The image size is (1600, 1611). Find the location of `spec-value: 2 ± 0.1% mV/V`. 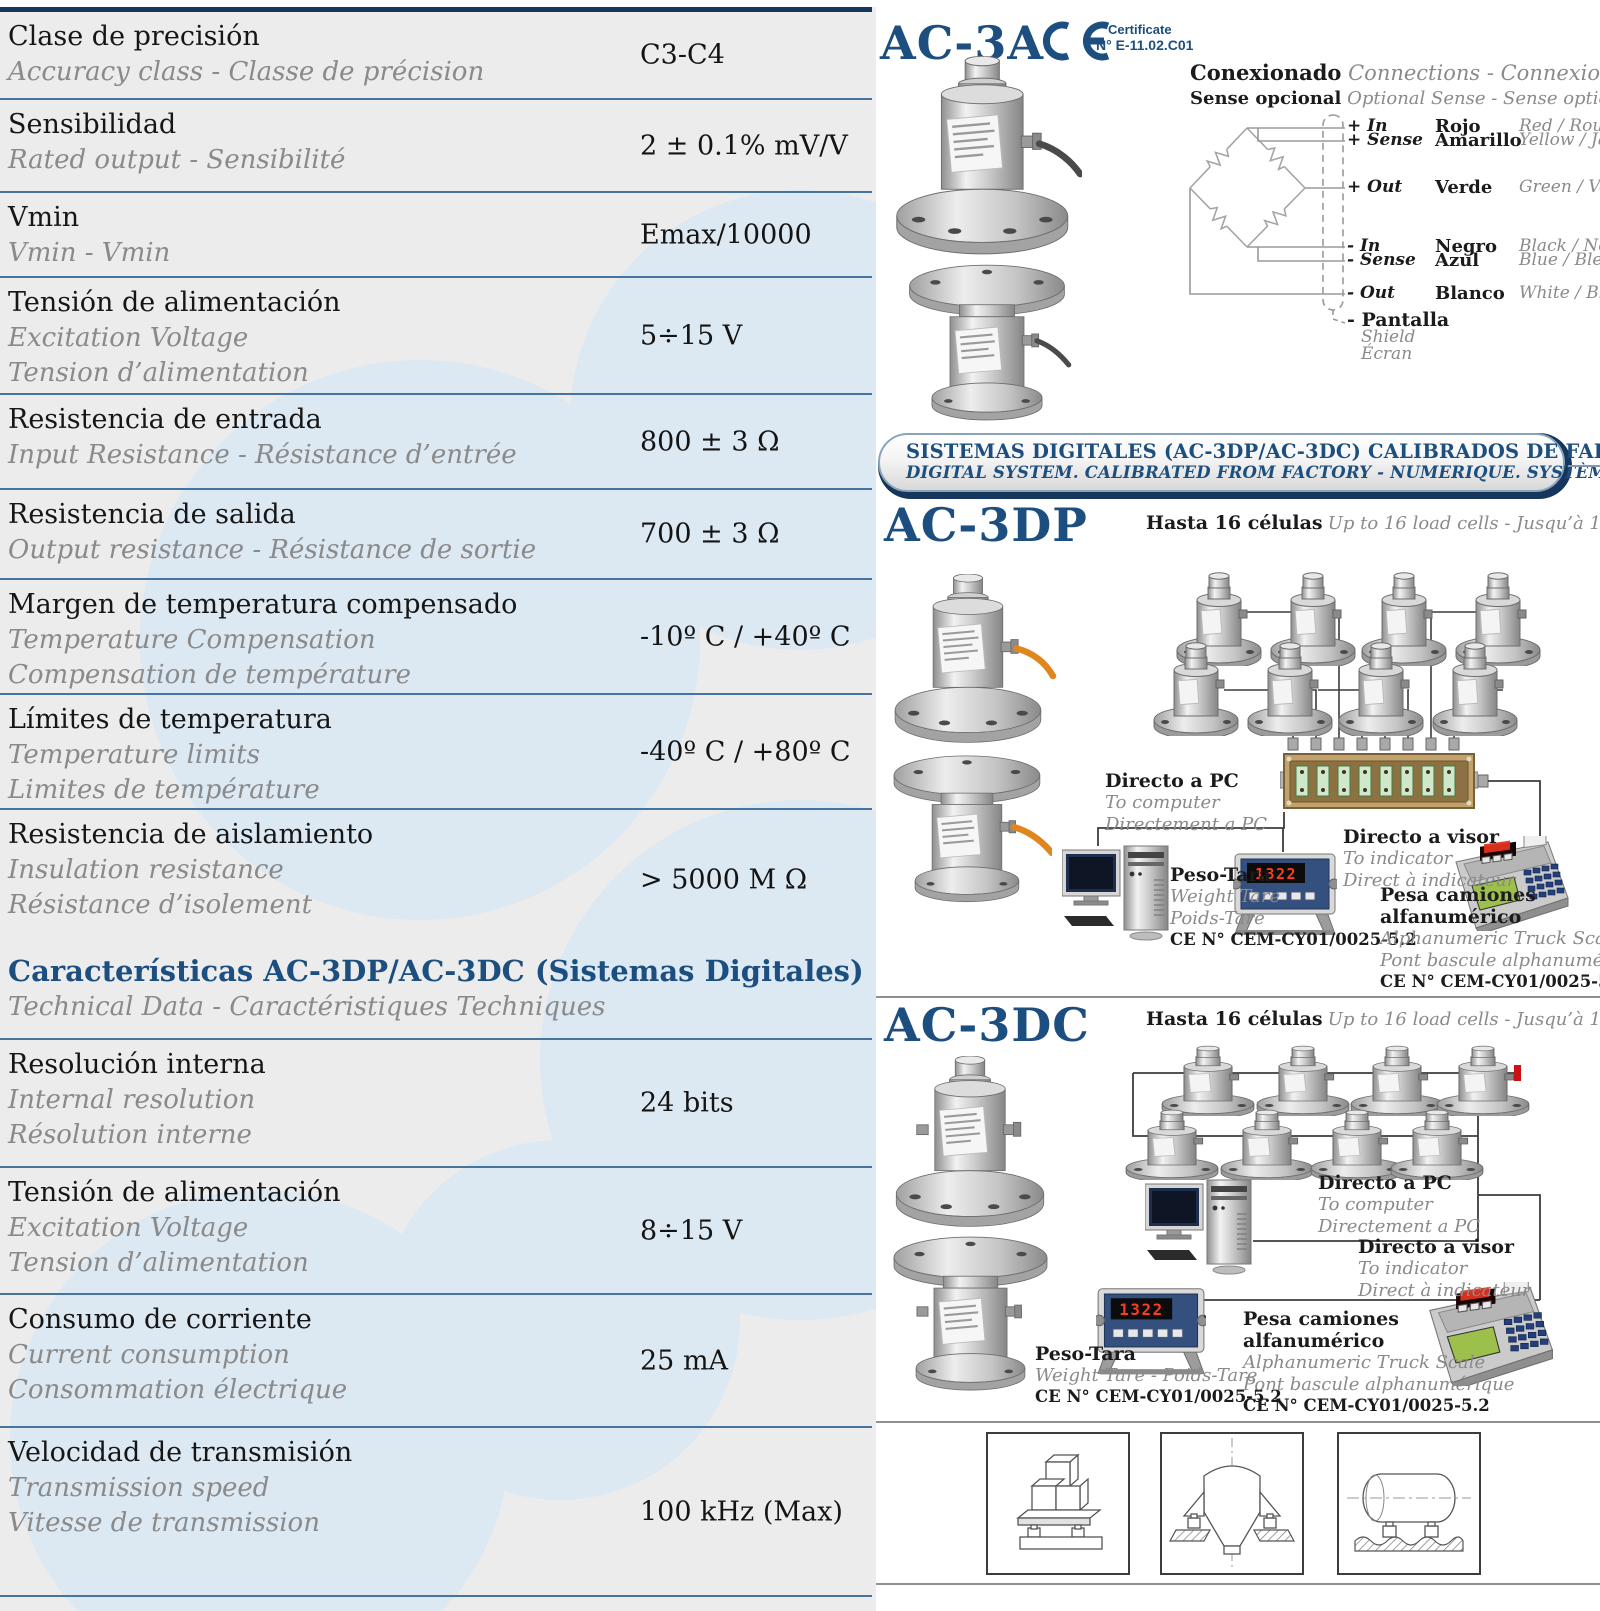

spec-value: 2 ± 0.1% mV/V is located at coordinates (744, 145).